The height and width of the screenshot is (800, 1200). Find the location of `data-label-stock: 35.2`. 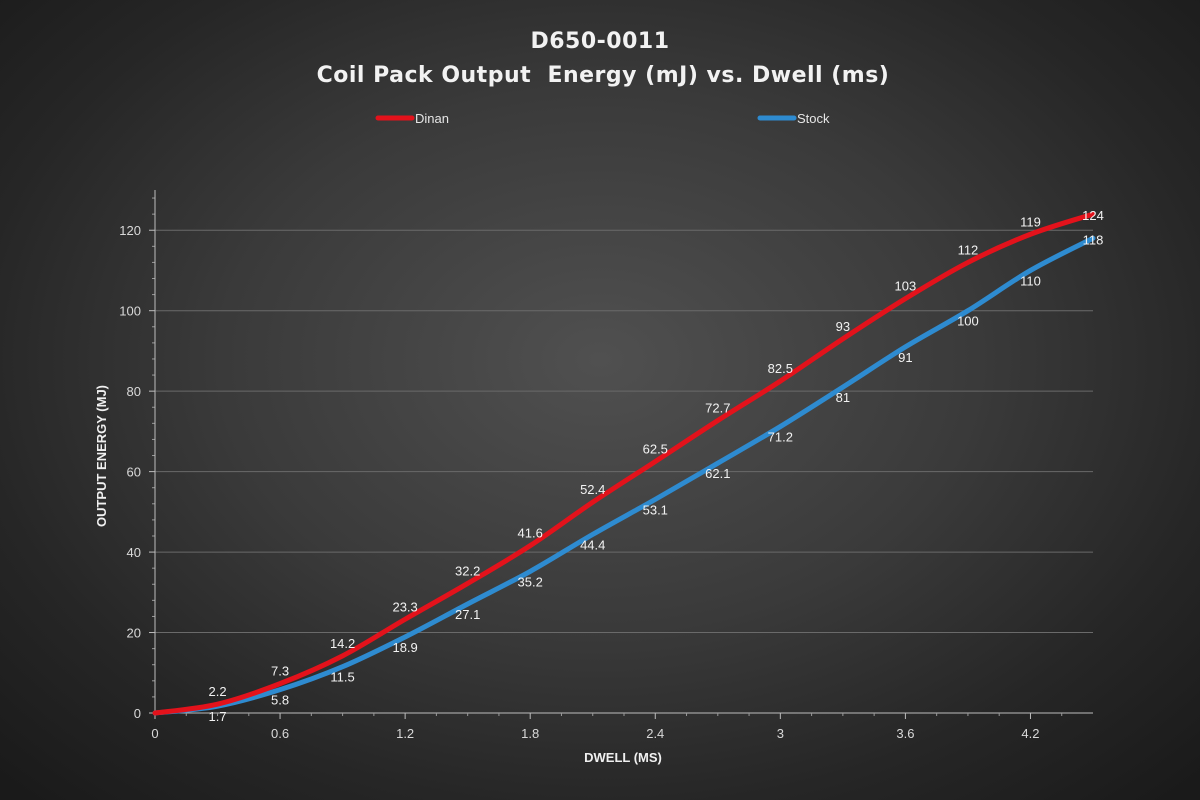

data-label-stock: 35.2 is located at coordinates (530, 581).